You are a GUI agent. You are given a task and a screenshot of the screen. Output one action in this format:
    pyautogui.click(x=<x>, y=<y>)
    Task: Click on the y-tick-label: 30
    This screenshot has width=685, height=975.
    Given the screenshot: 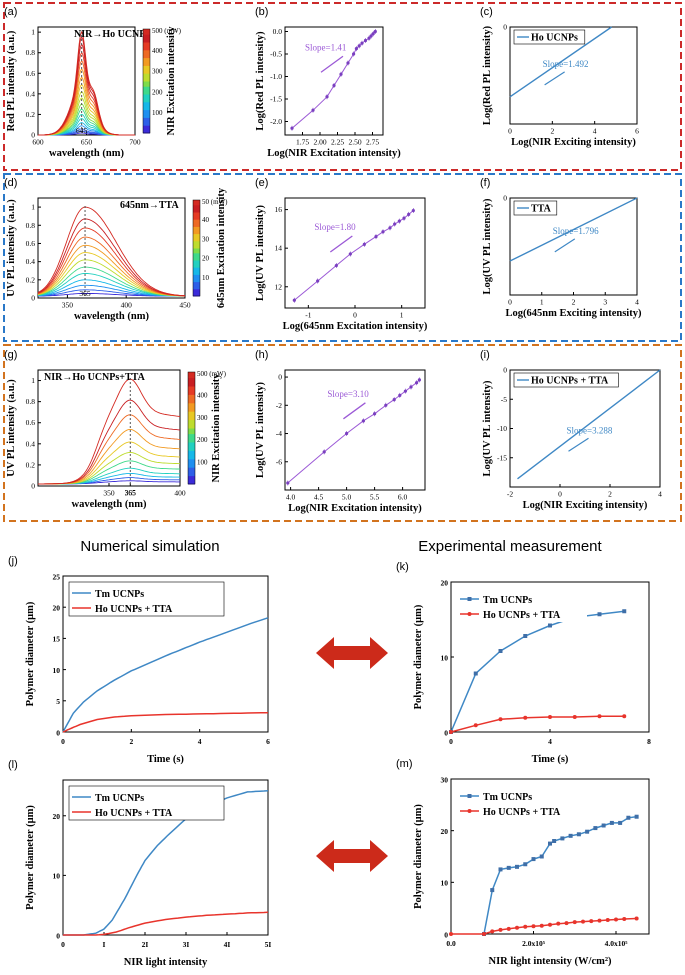 What is the action you would take?
    pyautogui.click(x=445, y=779)
    